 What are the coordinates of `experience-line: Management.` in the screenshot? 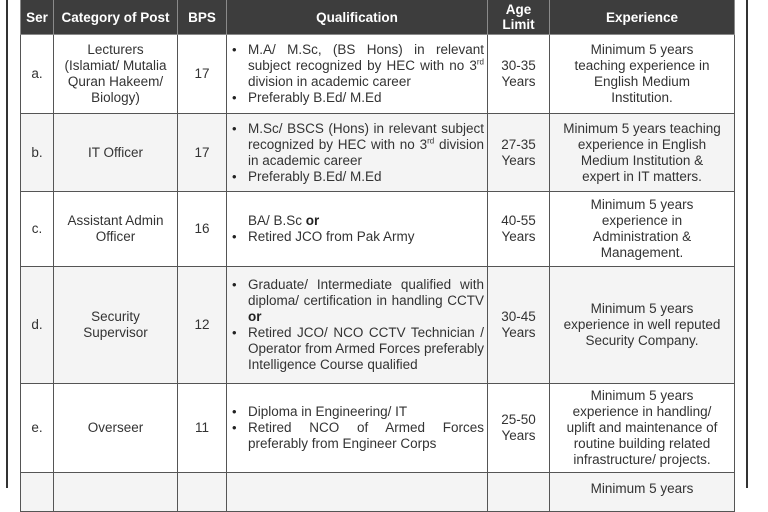 It's located at (642, 252).